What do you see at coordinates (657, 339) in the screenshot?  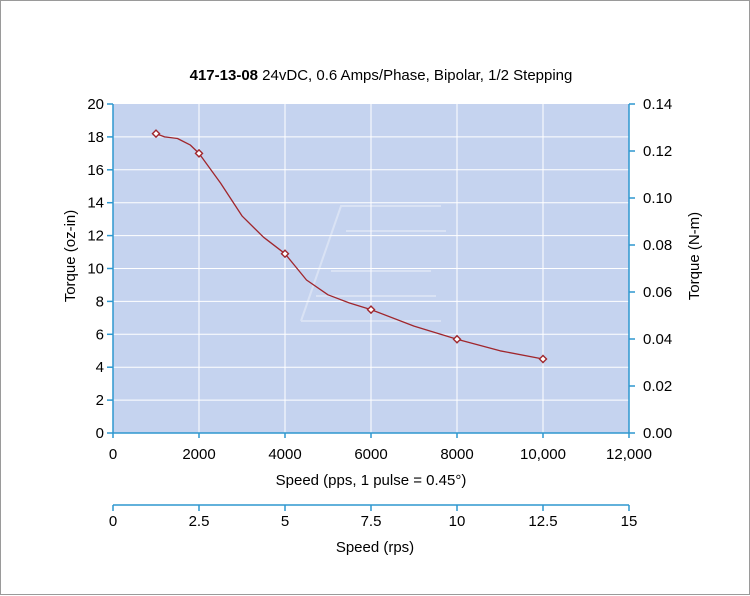 I see `y2-tick-label: 0.04` at bounding box center [657, 339].